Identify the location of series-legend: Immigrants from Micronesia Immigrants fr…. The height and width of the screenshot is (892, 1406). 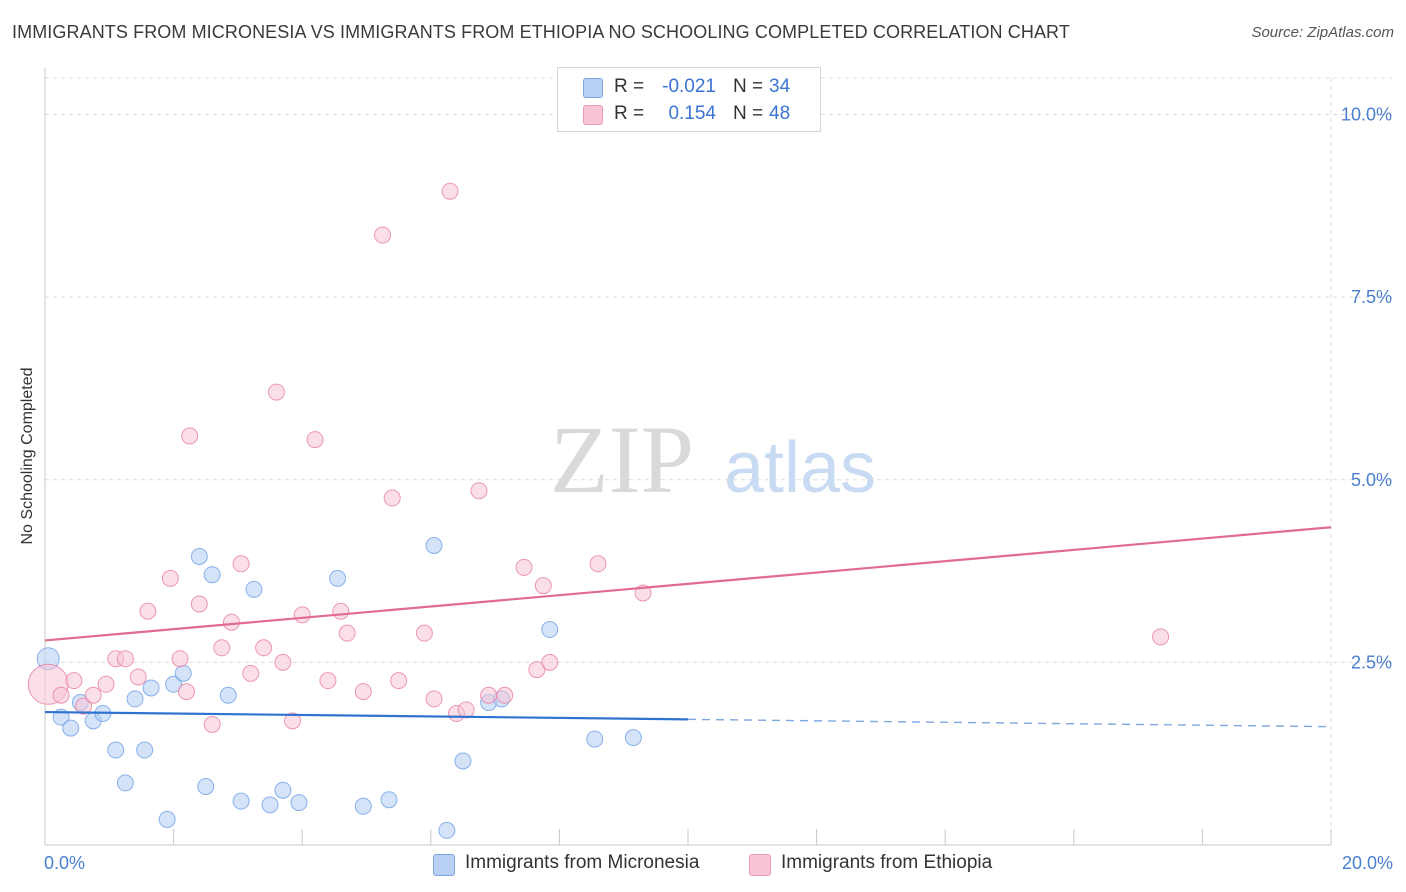
(703, 864).